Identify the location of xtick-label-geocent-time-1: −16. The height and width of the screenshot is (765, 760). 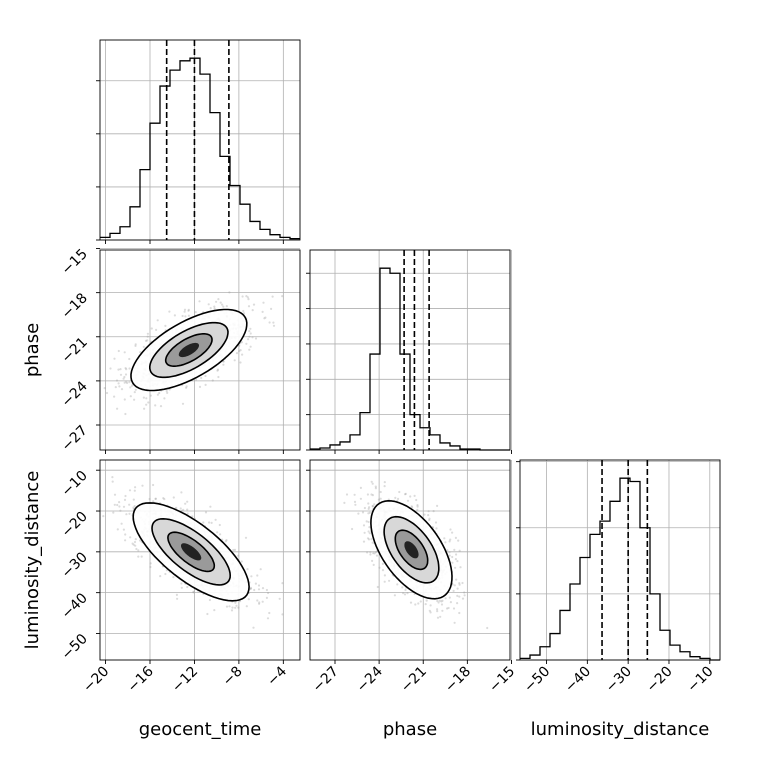
(141, 679).